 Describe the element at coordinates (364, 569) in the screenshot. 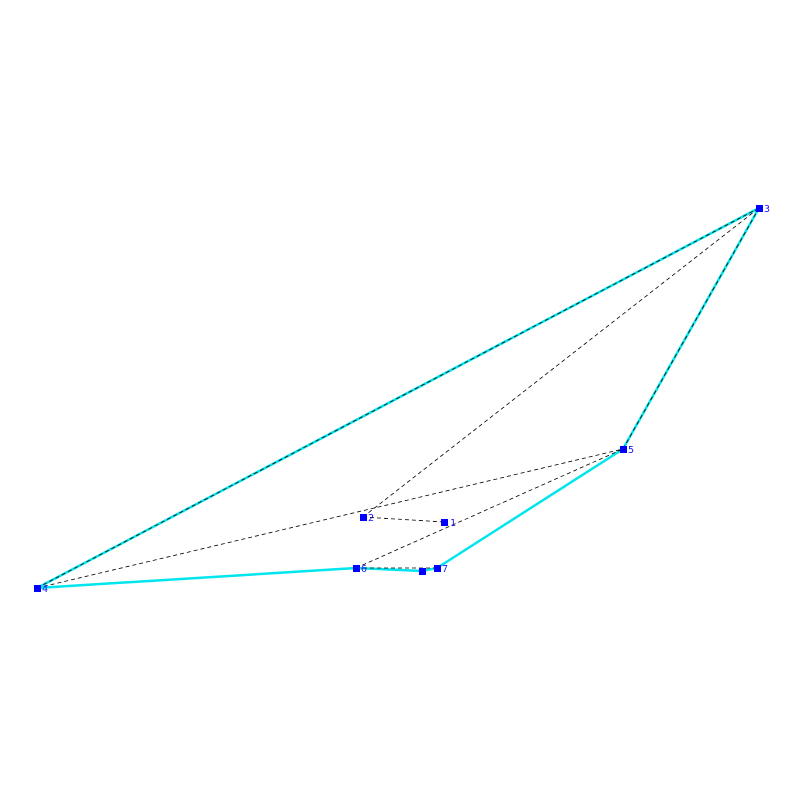

I see `point-label: 6` at that location.